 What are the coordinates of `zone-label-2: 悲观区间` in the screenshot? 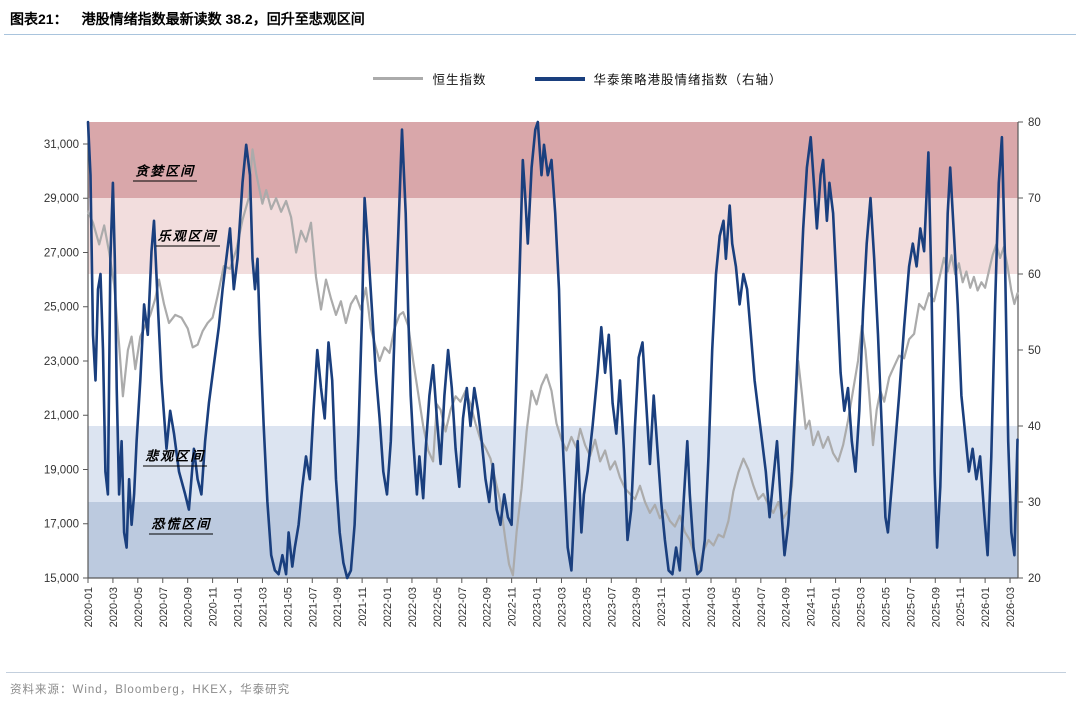 It's located at (175, 456).